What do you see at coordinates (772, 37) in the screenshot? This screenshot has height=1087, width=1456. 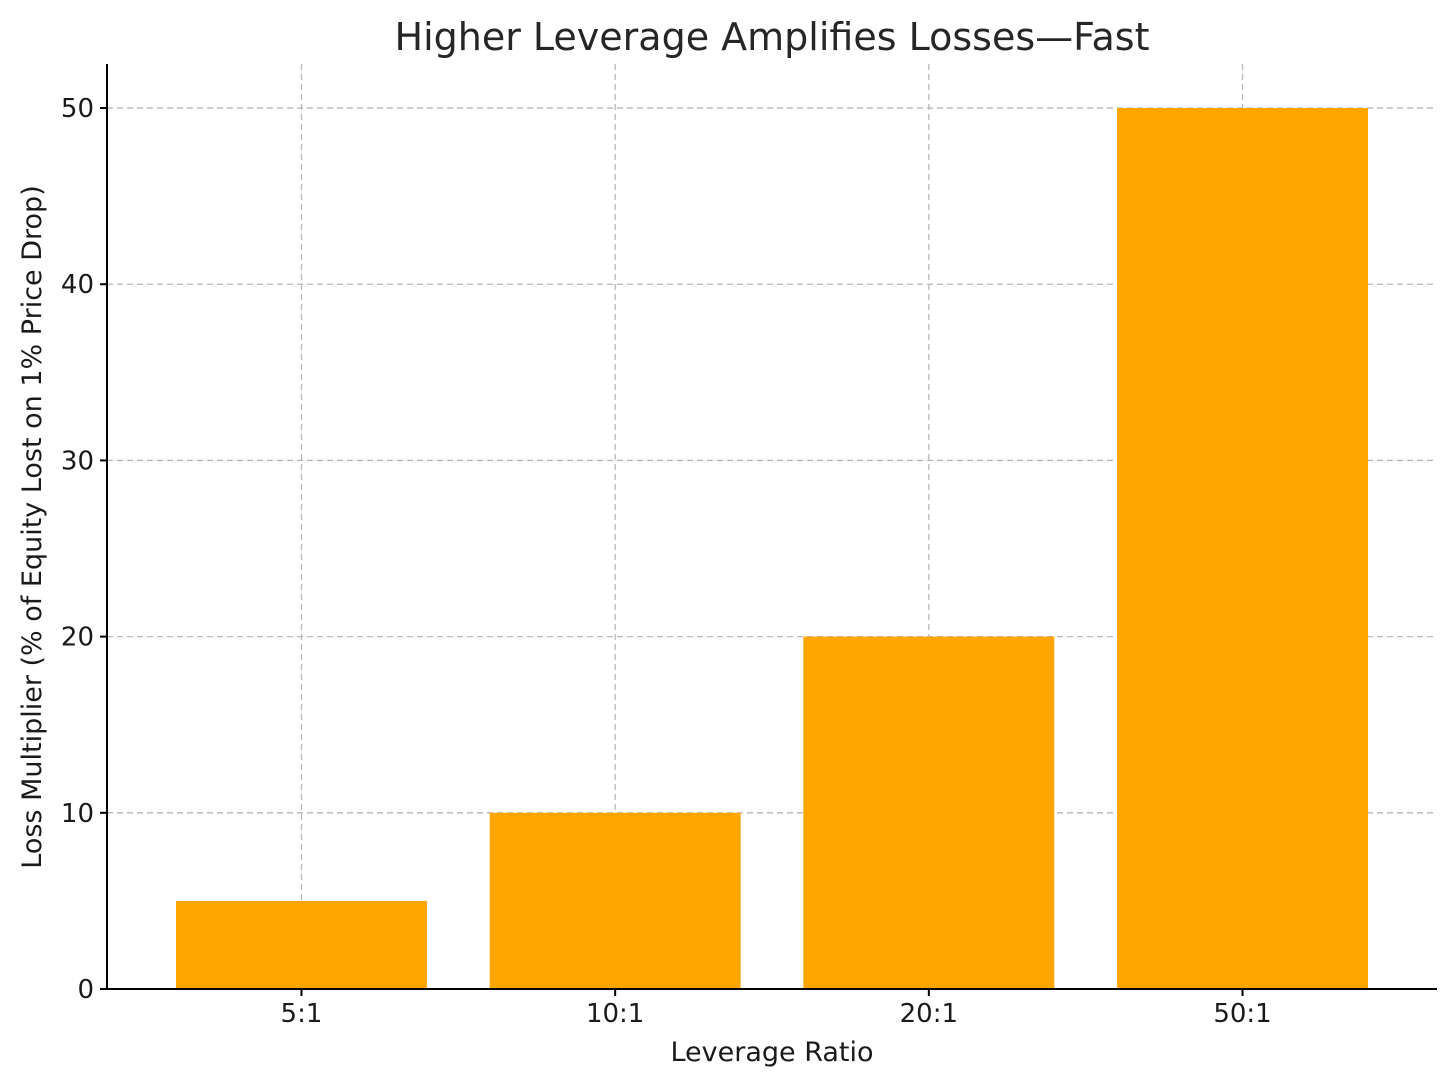 I see `chart-title: Higher Leverage Amplifies Losses—Fast` at bounding box center [772, 37].